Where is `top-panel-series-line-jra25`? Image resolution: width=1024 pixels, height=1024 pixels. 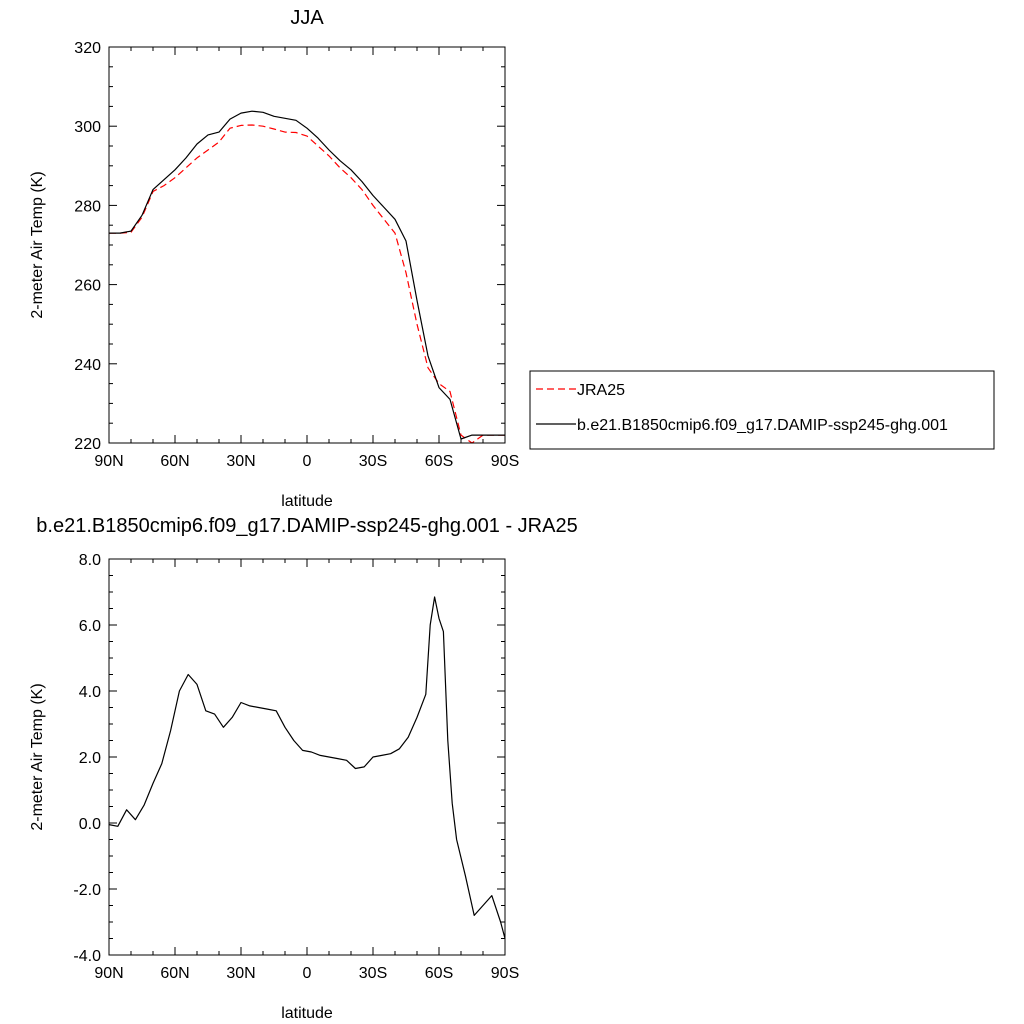
top-panel-series-line-jra25 is located at coordinates (307, 284).